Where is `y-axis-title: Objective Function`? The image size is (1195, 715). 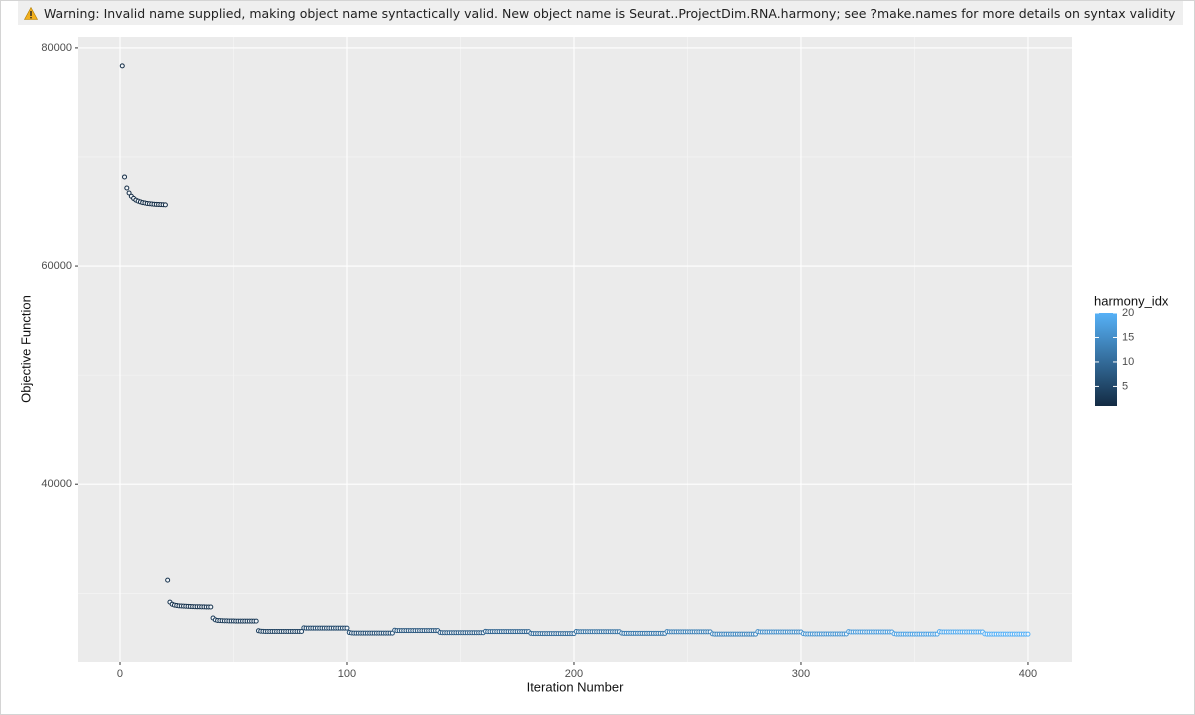
y-axis-title: Objective Function is located at coordinates (25, 349).